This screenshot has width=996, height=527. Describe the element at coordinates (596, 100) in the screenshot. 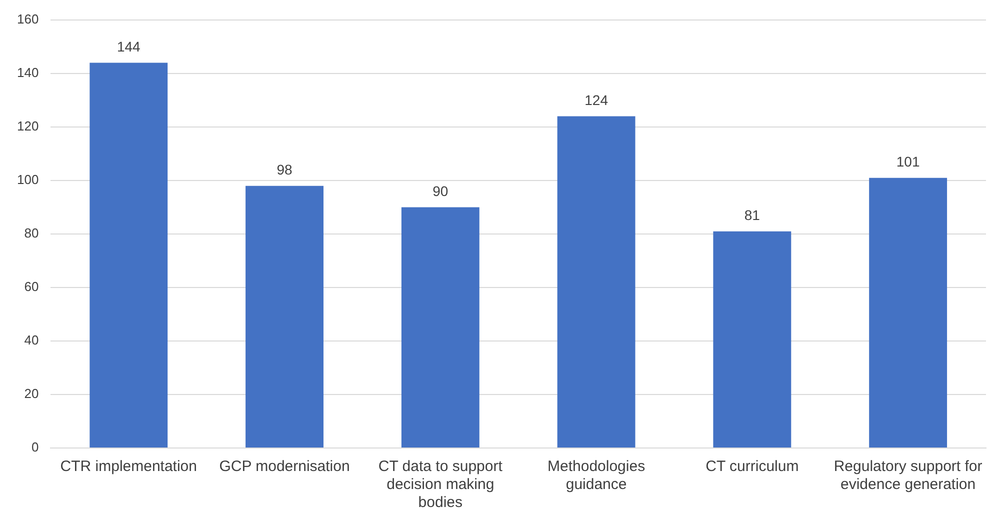

I see `data-label: 124` at that location.